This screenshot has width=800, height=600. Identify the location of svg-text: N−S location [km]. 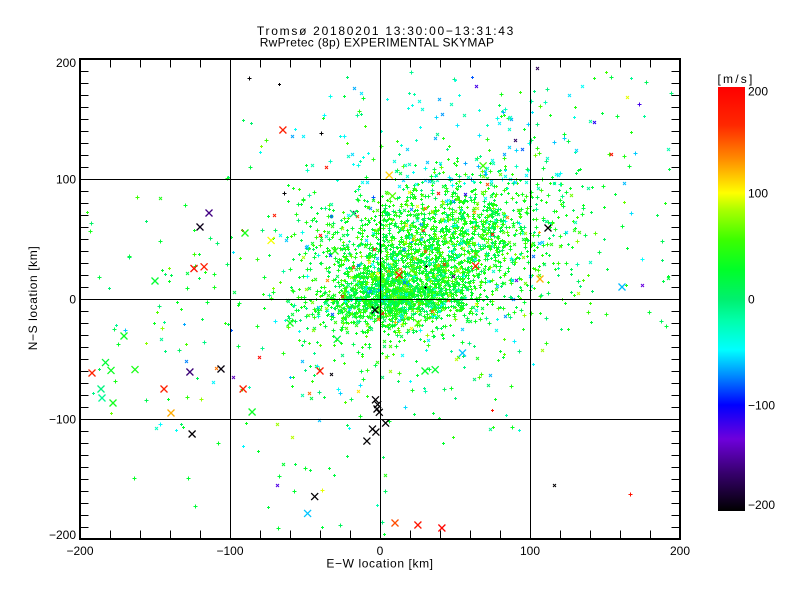
(33, 298).